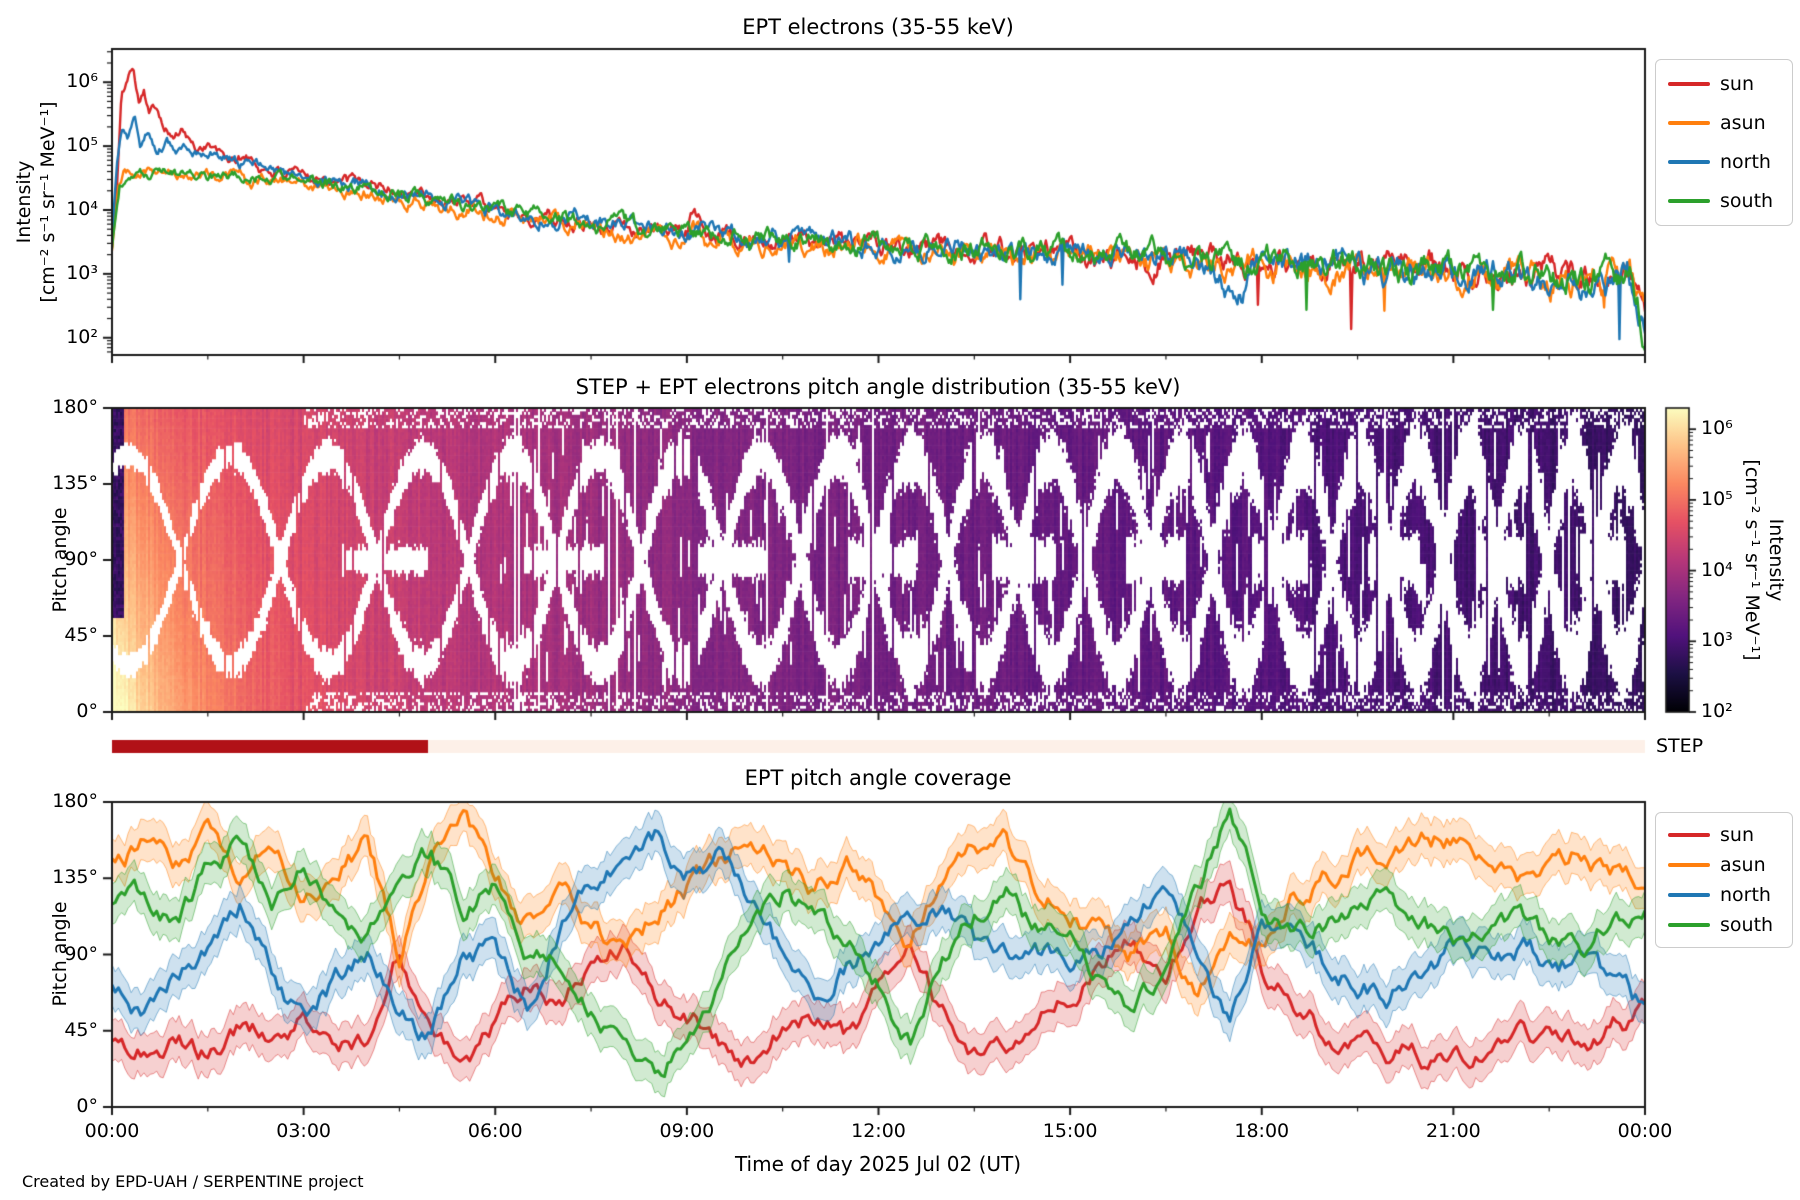 This screenshot has width=1800, height=1200. Describe the element at coordinates (1717, 498) in the screenshot. I see `colorbar-tick-label: 10⁵` at that location.